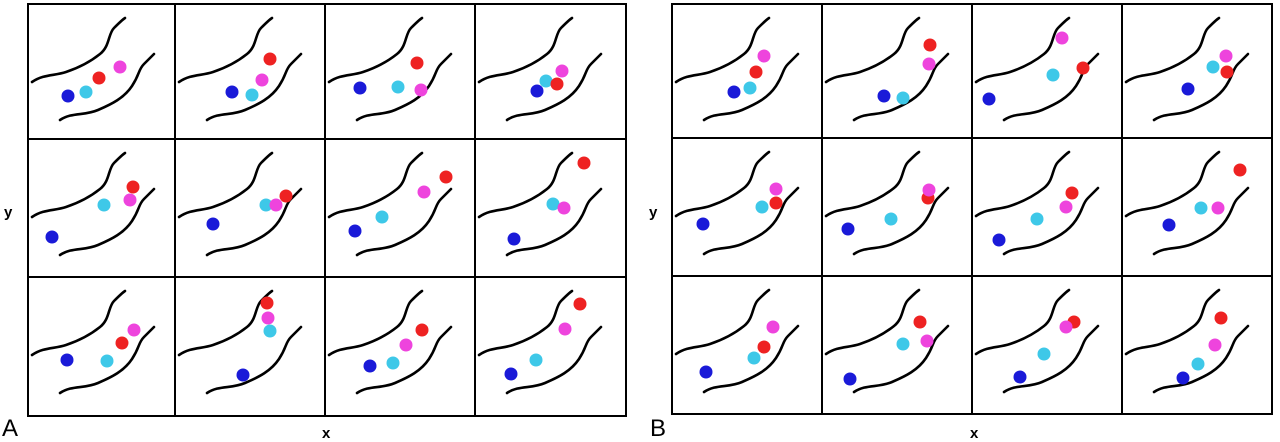 This screenshot has width=1280, height=442. What do you see at coordinates (10, 428) in the screenshot?
I see `panel-label: A` at bounding box center [10, 428].